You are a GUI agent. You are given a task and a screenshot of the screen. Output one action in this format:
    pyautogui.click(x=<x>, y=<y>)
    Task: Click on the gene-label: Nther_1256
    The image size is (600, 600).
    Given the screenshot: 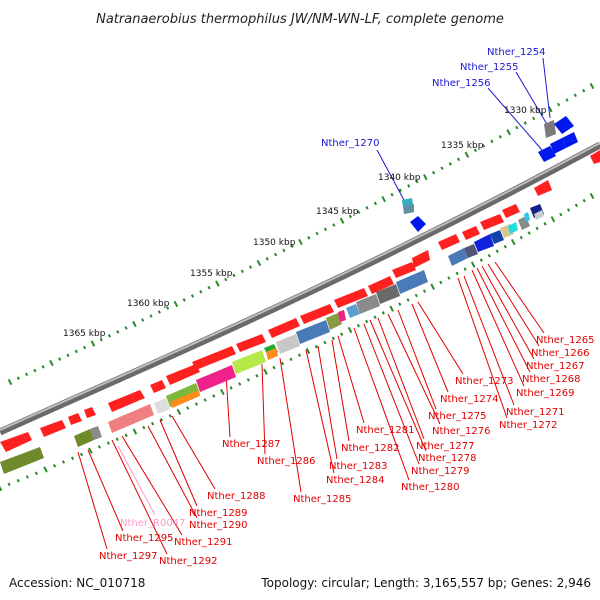 What is the action you would take?
    pyautogui.click(x=461, y=83)
    